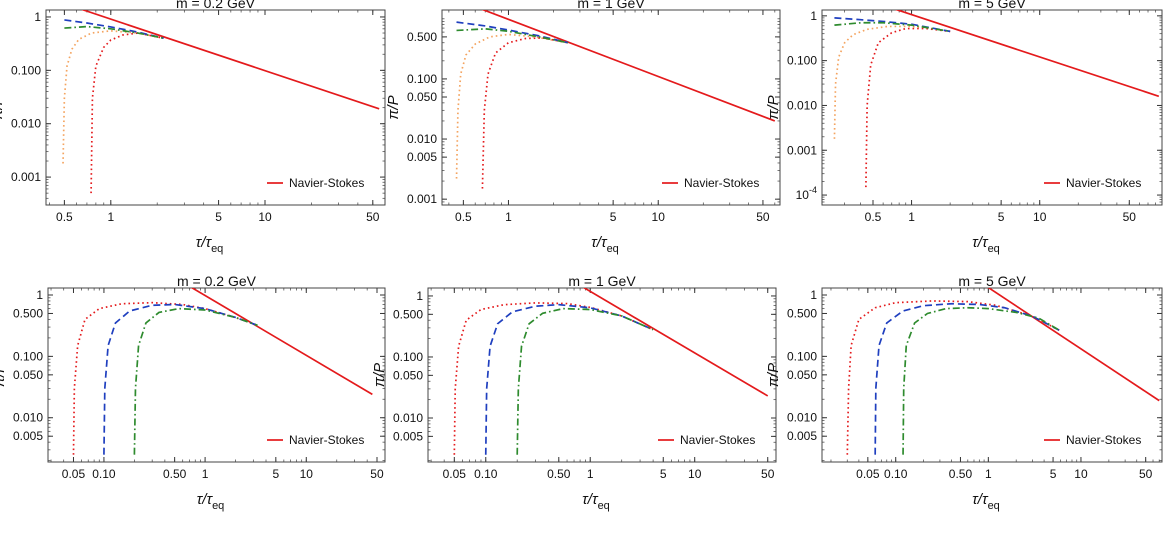 The width and height of the screenshot is (1173, 535). What do you see at coordinates (611, 5) in the screenshot?
I see `panel-title: m = 1 GeV` at bounding box center [611, 5].